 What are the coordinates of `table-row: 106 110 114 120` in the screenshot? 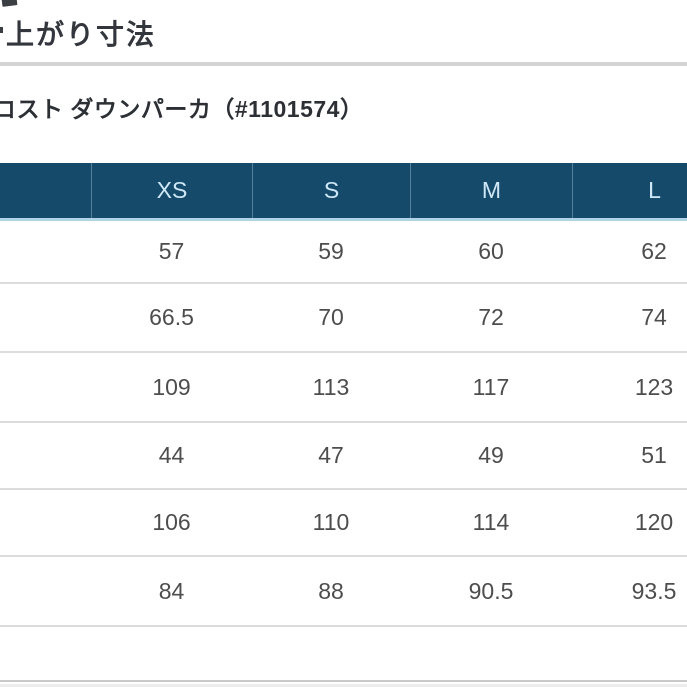 It's located at (343, 523).